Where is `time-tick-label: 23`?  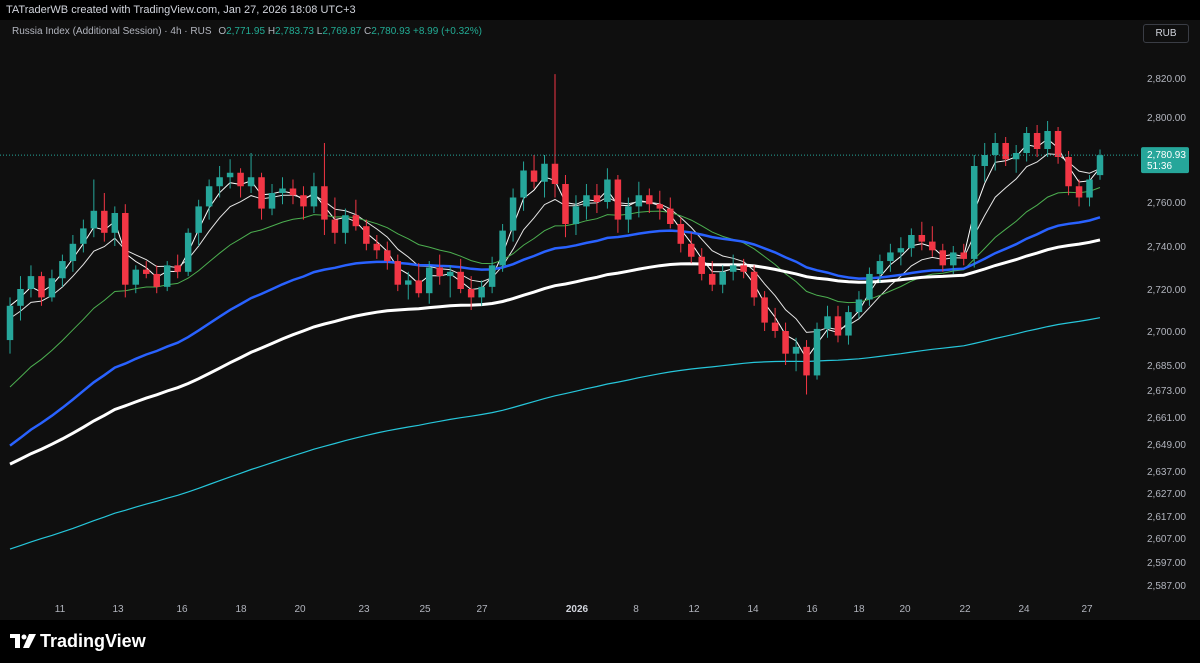 time-tick-label: 23 is located at coordinates (364, 609).